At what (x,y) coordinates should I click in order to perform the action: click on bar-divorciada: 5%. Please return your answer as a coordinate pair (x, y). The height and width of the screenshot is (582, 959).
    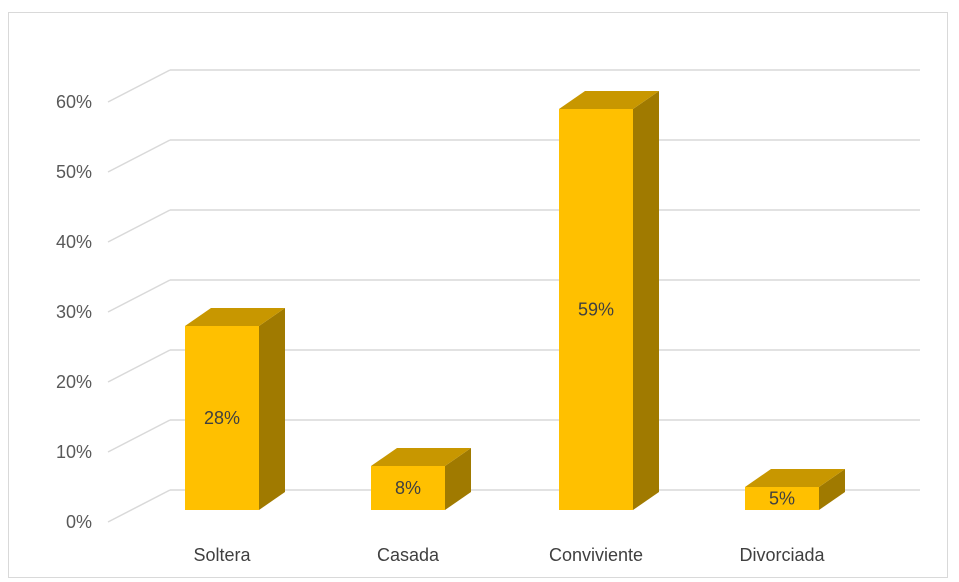
    Looking at the image, I should click on (795, 489).